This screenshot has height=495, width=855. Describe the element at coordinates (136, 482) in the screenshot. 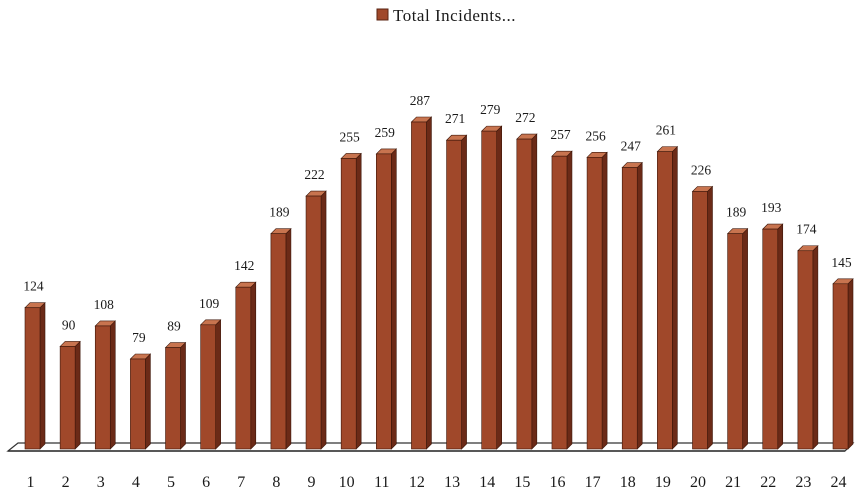

I see `x-tick-4: 4` at that location.